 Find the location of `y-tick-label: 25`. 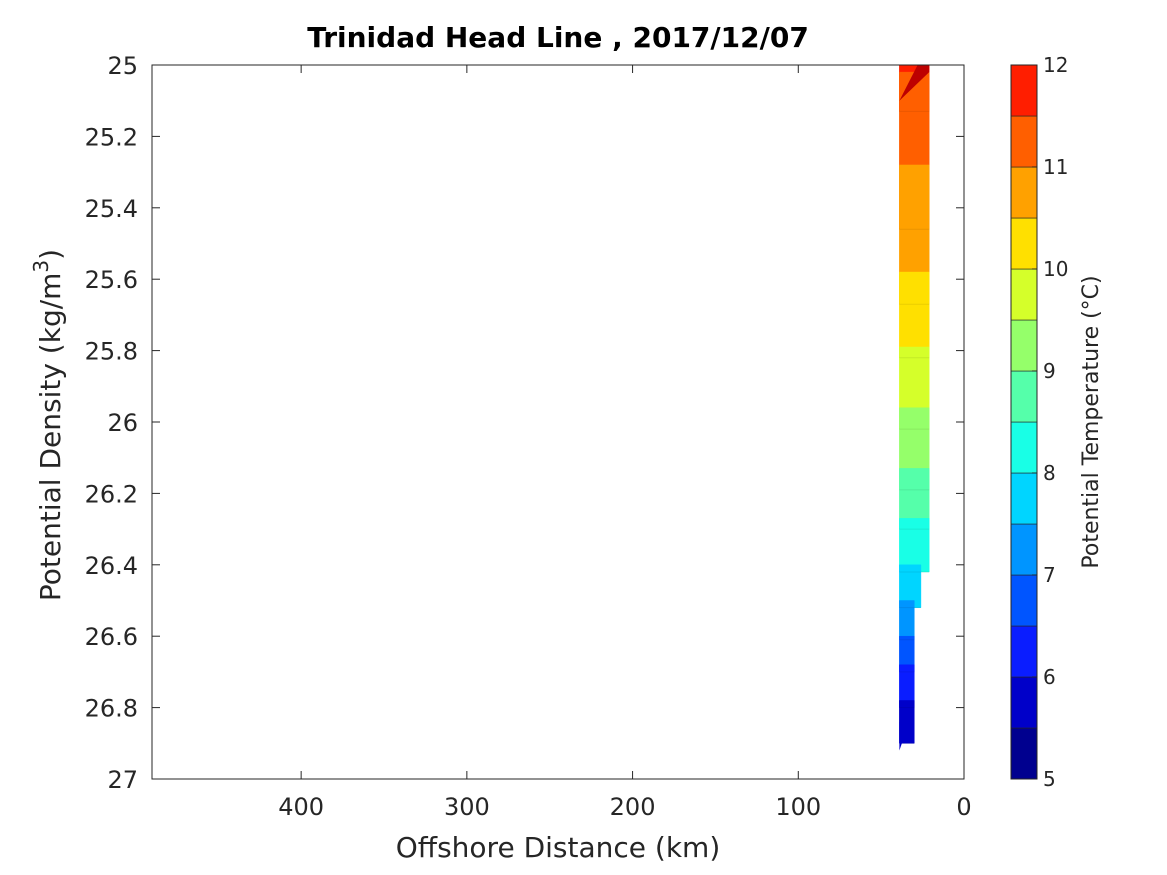

y-tick-label: 25 is located at coordinates (122, 66).